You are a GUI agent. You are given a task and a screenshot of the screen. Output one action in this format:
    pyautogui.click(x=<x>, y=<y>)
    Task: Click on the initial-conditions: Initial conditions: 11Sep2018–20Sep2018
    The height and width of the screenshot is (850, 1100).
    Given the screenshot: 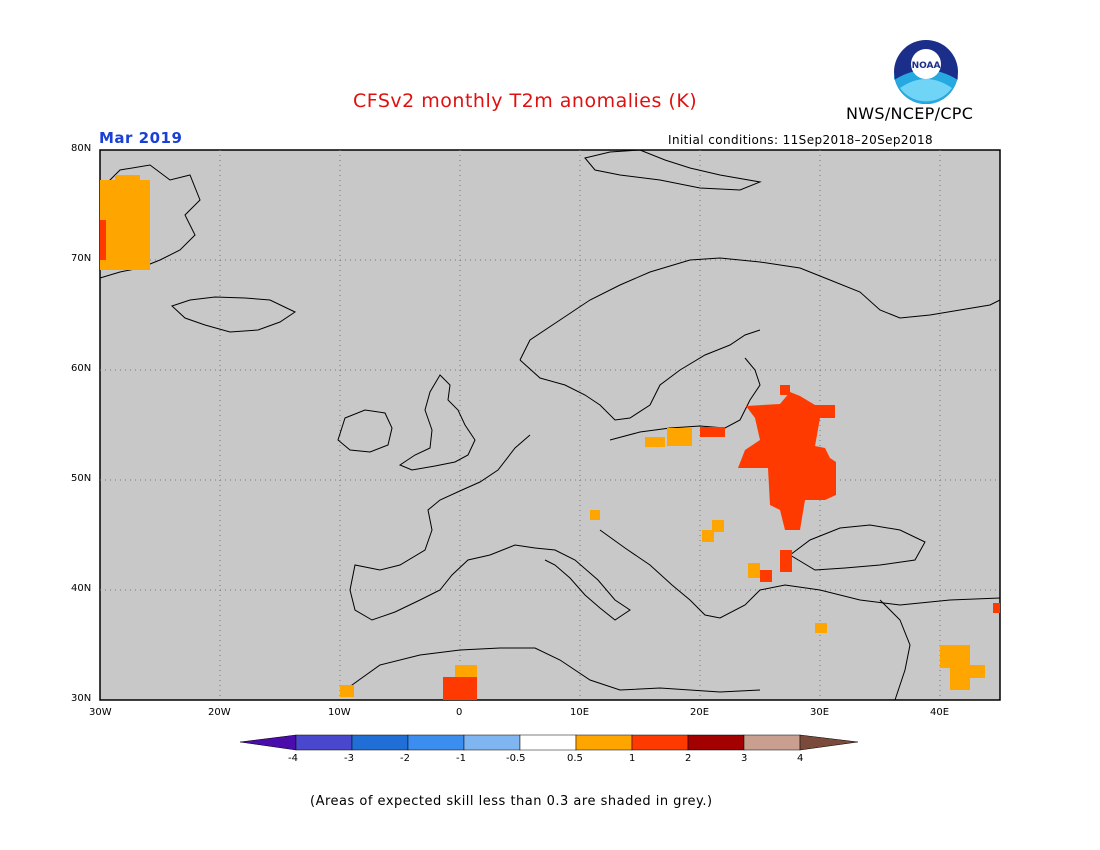 What is the action you would take?
    pyautogui.click(x=801, y=140)
    